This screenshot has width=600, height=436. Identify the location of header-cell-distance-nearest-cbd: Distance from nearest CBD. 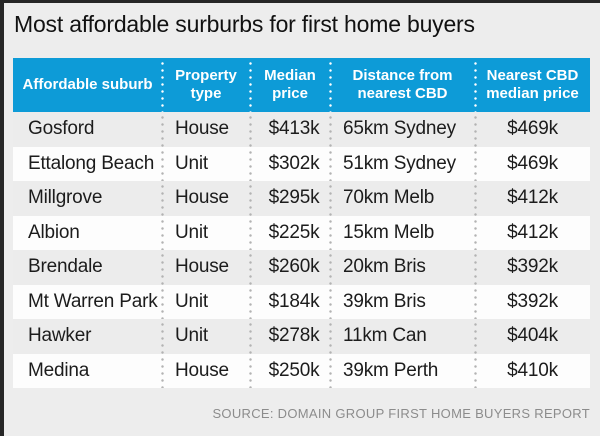
(402, 85).